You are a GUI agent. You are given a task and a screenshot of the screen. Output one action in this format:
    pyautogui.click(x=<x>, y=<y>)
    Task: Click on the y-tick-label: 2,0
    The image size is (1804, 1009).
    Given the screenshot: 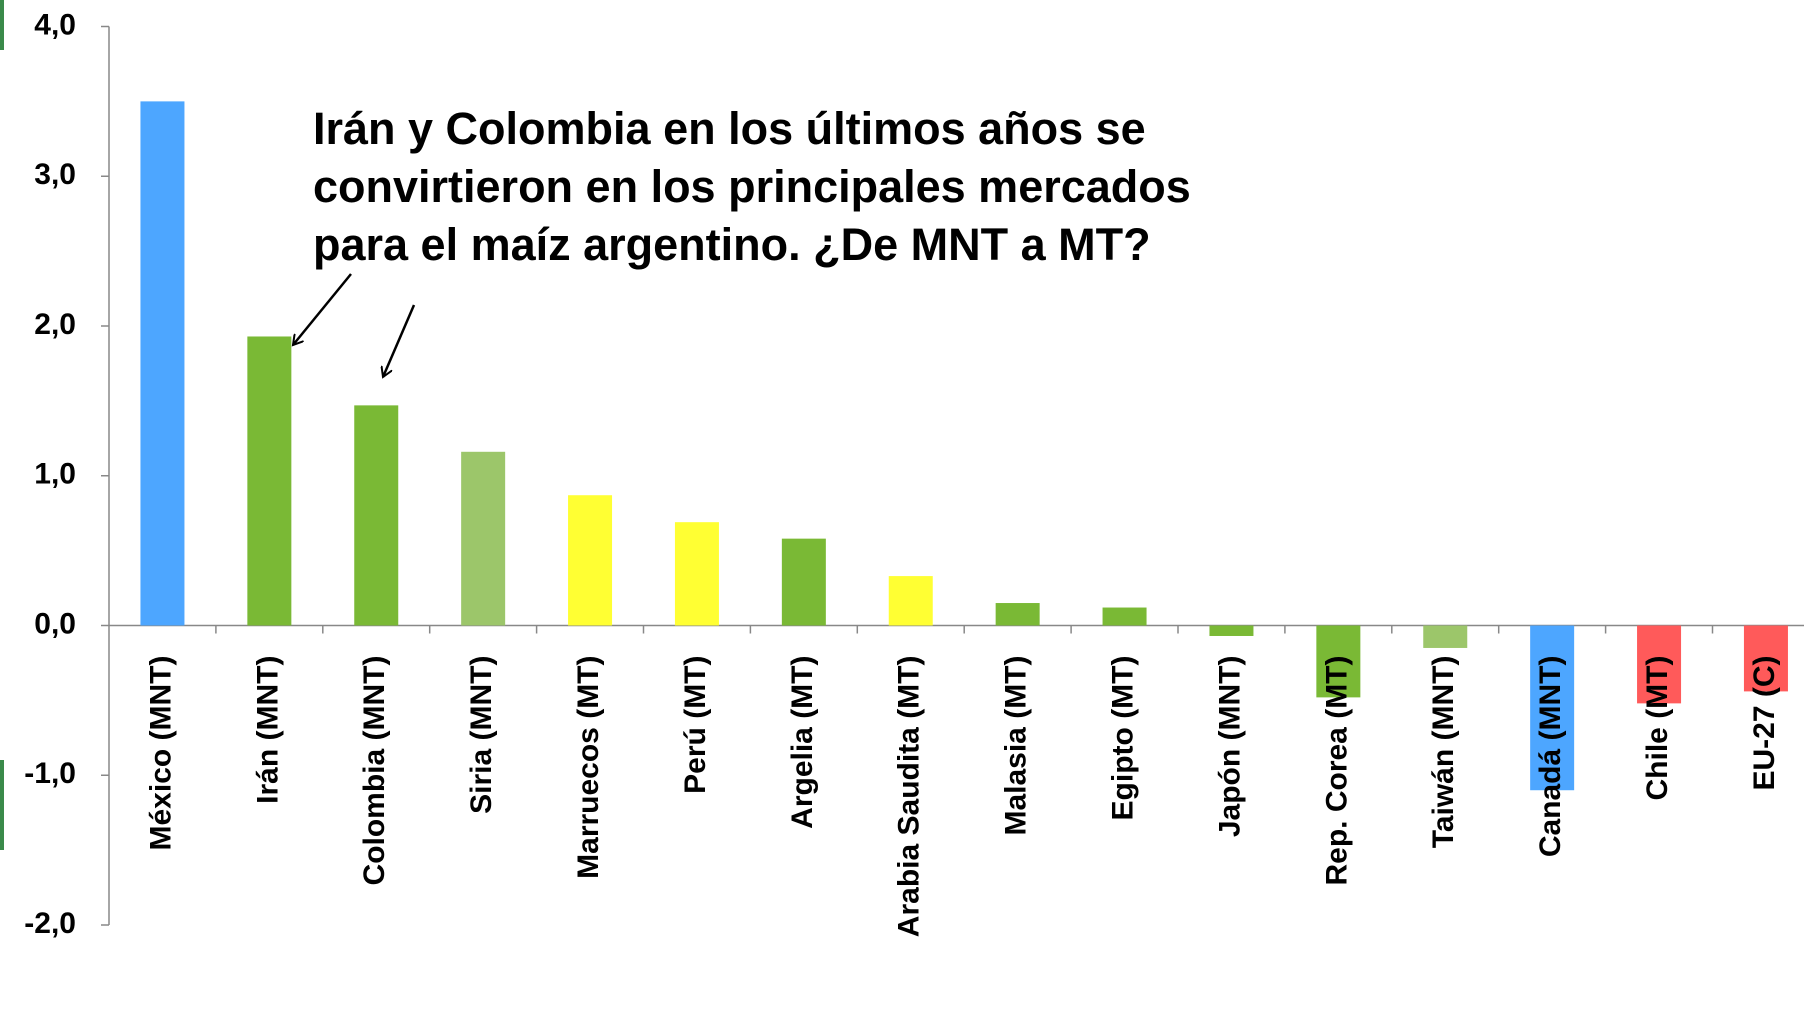 What is the action you would take?
    pyautogui.click(x=55, y=324)
    